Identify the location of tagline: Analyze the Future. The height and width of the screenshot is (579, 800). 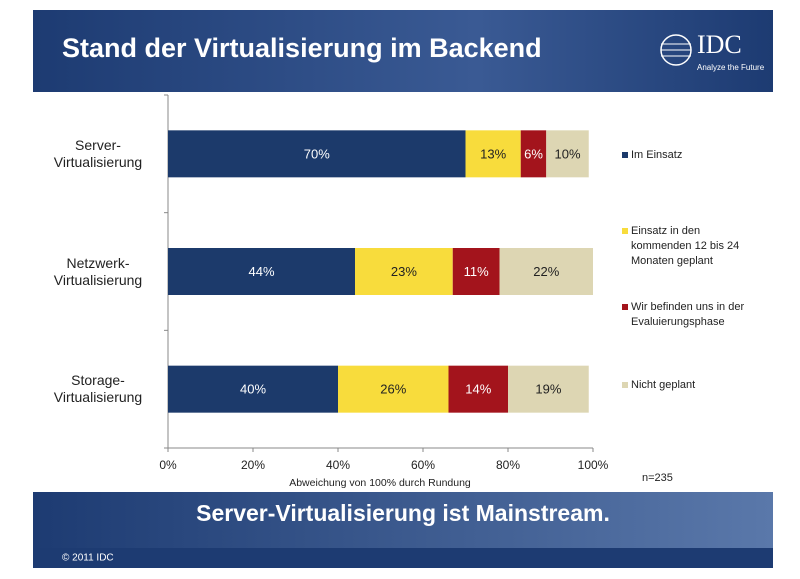
(731, 67).